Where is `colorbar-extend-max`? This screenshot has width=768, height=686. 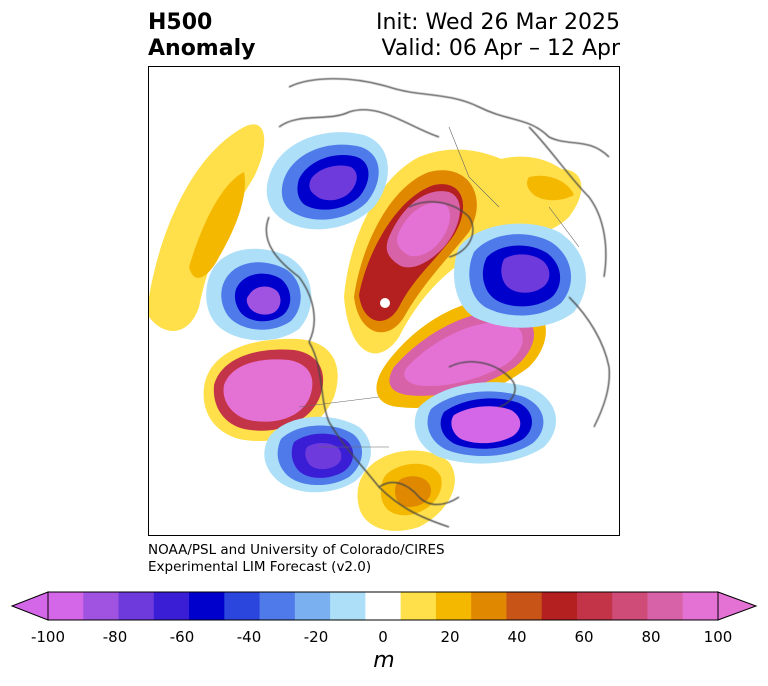 colorbar-extend-max is located at coordinates (737, 606).